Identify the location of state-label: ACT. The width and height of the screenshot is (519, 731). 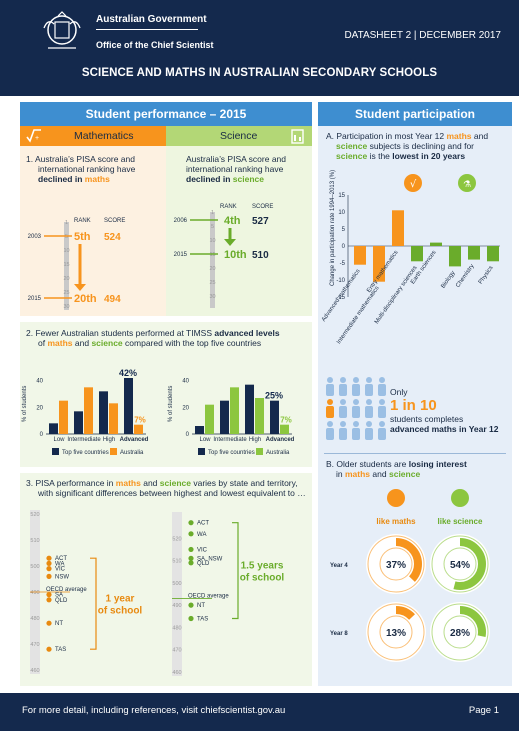
(203, 524).